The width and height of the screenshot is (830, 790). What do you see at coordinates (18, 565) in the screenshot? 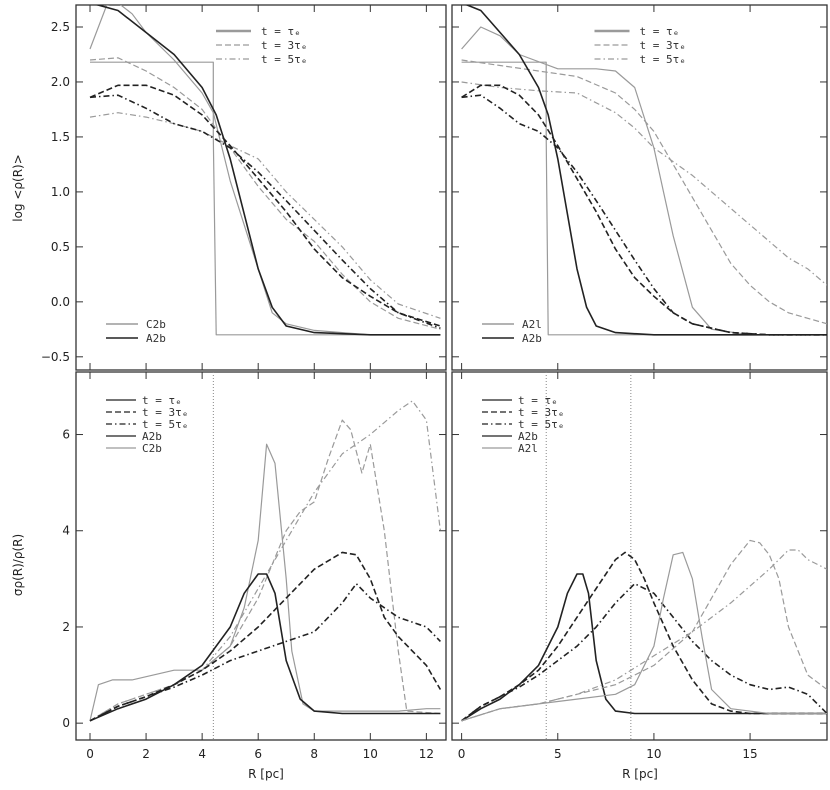
I see `bottom-y-axis-label: σρ(R)/ρ(R)` at bounding box center [18, 565].